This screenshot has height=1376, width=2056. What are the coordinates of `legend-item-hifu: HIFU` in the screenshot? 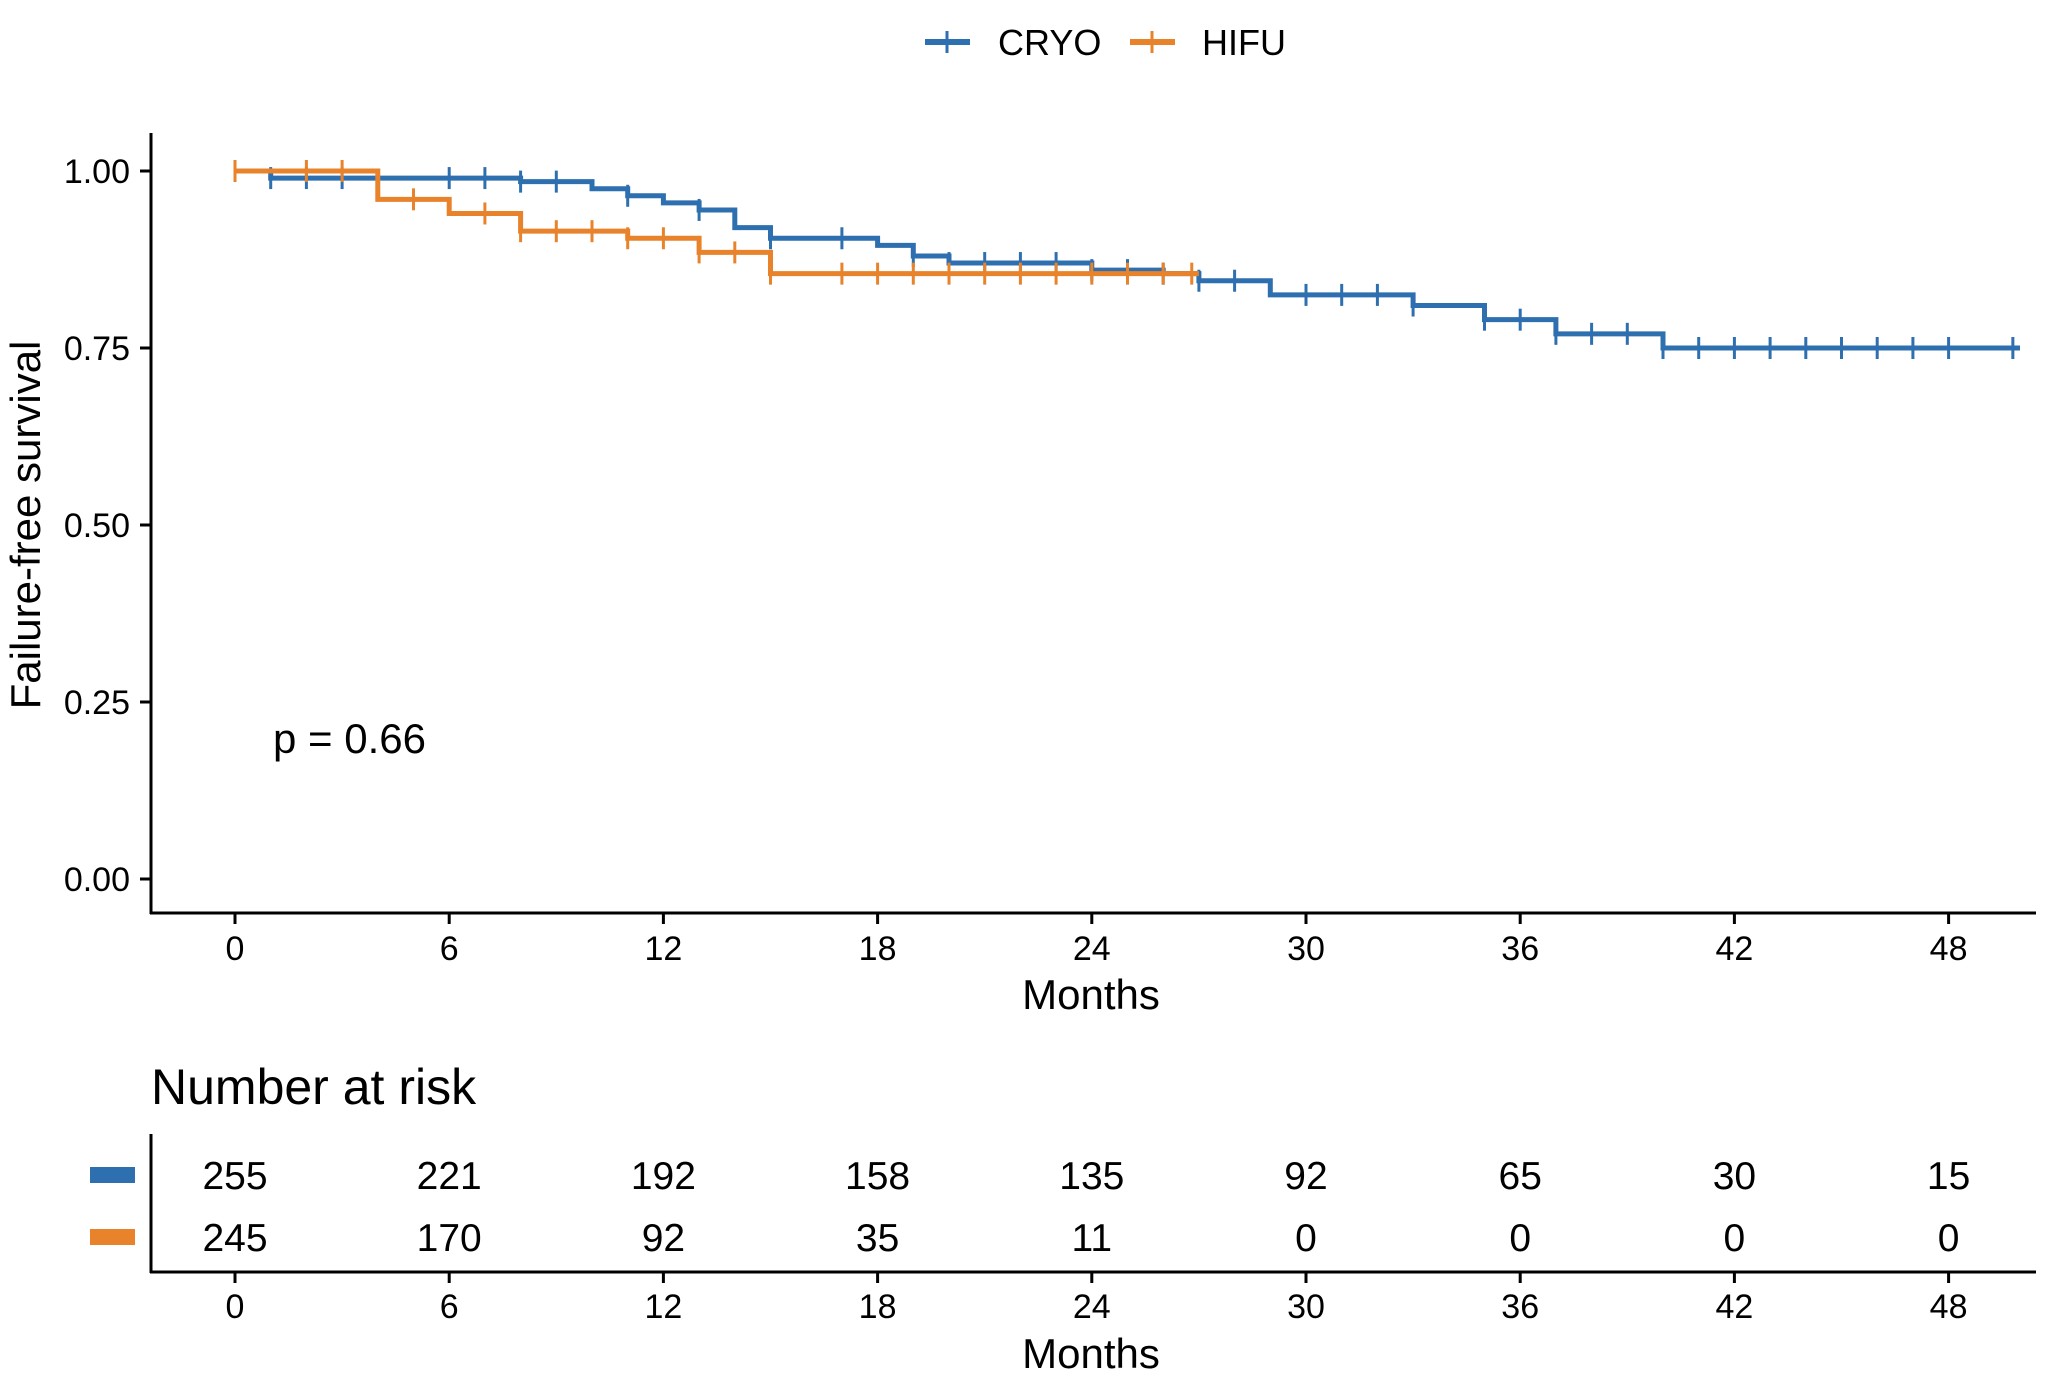 It's located at (1208, 42).